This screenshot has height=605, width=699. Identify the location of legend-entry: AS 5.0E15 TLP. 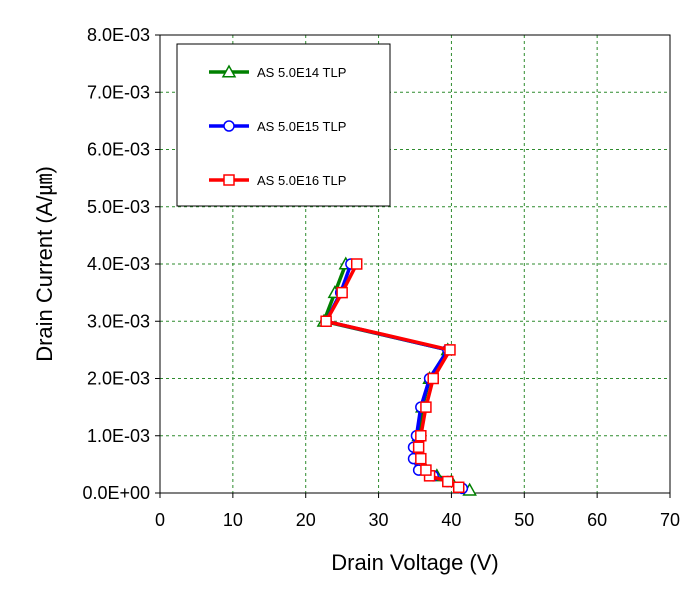
(277, 126).